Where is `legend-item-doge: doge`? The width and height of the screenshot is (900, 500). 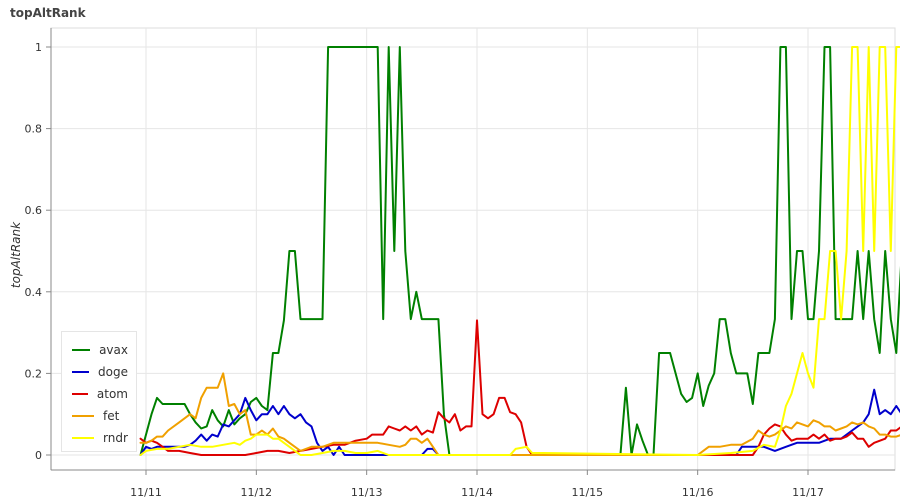 legend-item-doge: doge is located at coordinates (100, 372).